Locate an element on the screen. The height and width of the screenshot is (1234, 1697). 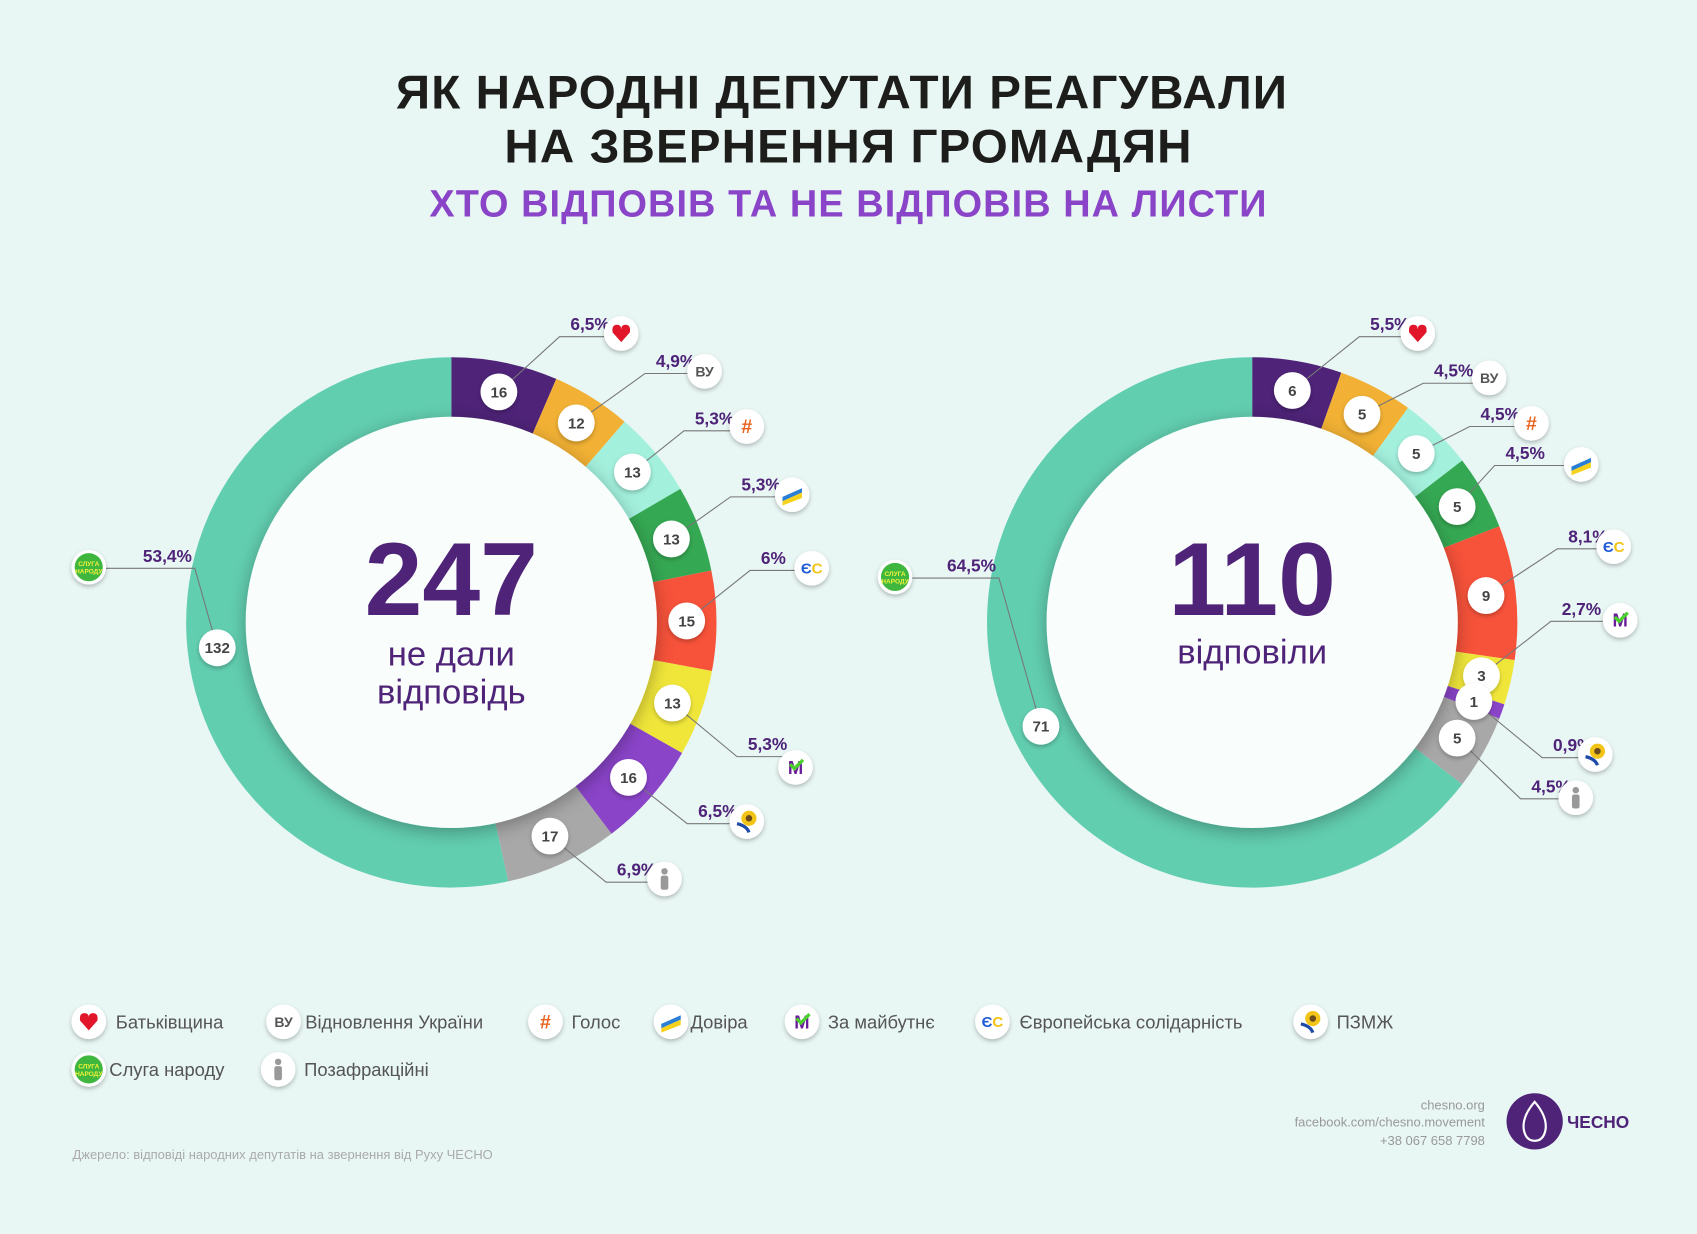
legend-label: Відновлення України is located at coordinates (394, 1021).